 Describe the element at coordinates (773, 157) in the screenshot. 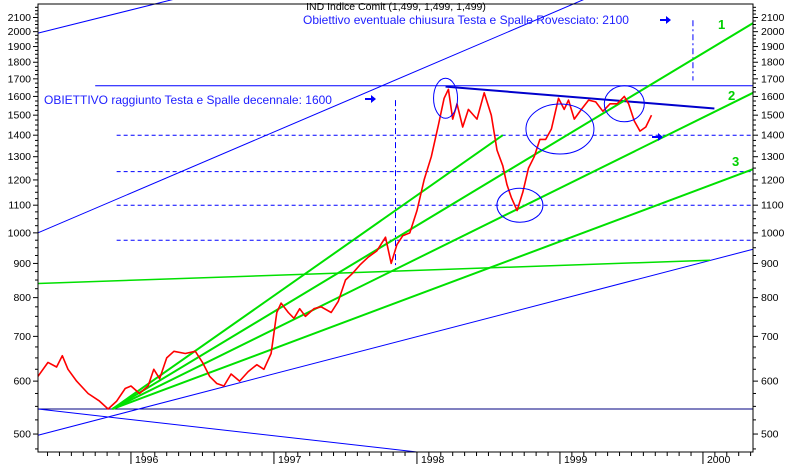

I see `y-tick-label-right: 1300` at that location.